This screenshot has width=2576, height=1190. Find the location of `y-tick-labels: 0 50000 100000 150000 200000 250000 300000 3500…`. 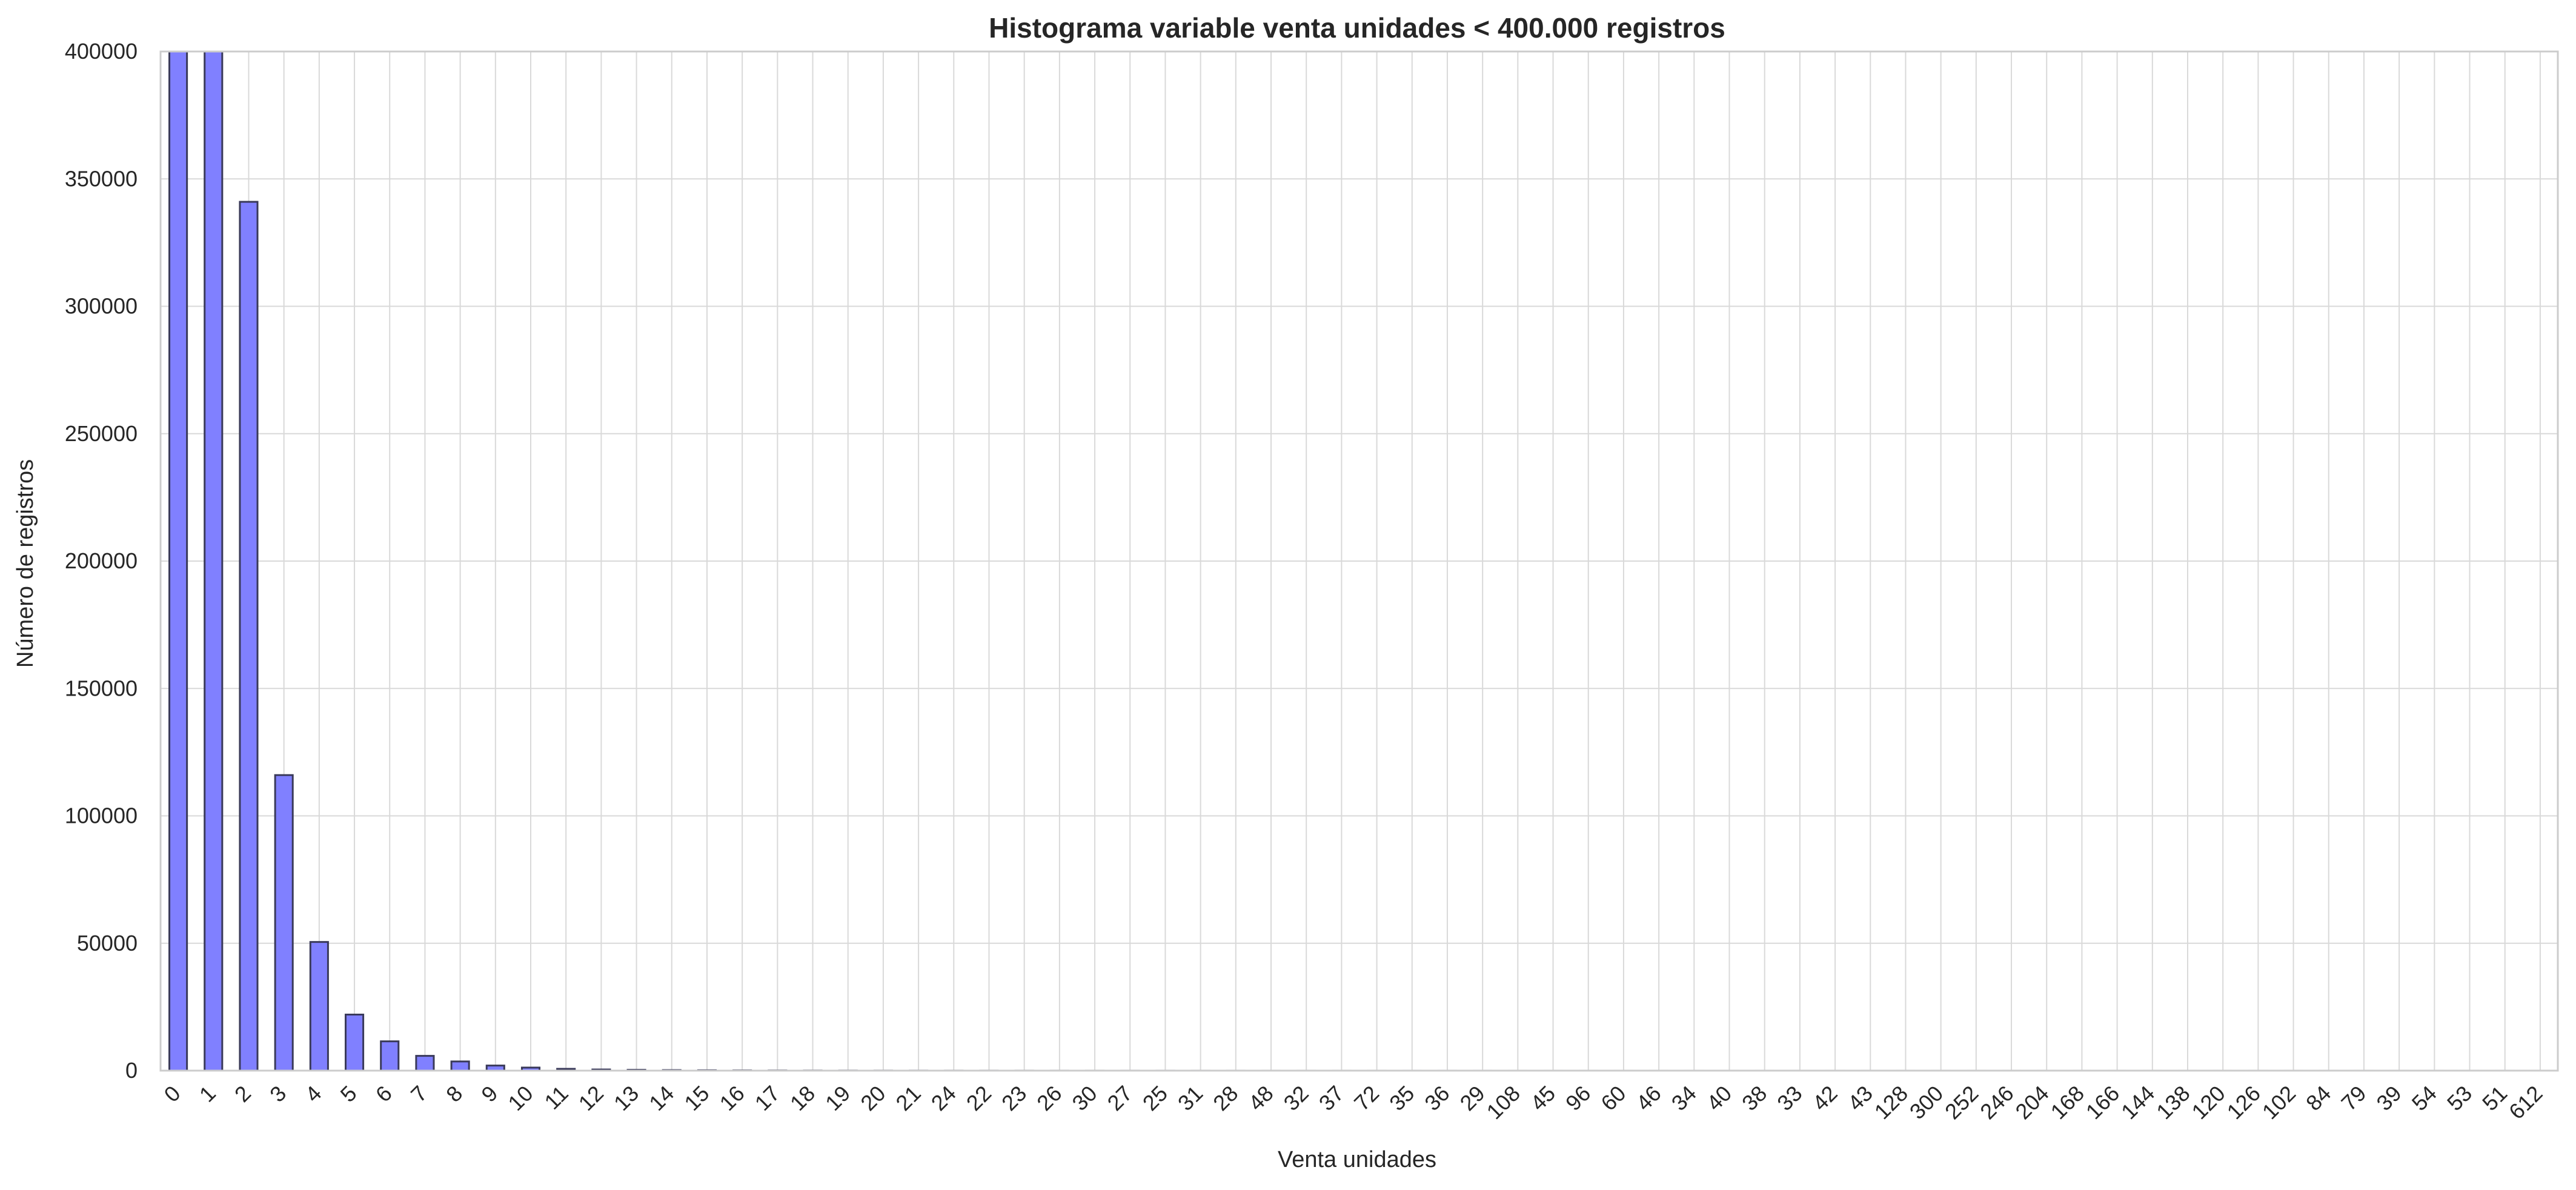

y-tick-labels: 0 50000 100000 150000 200000 250000 300000 3500… is located at coordinates (101, 561).